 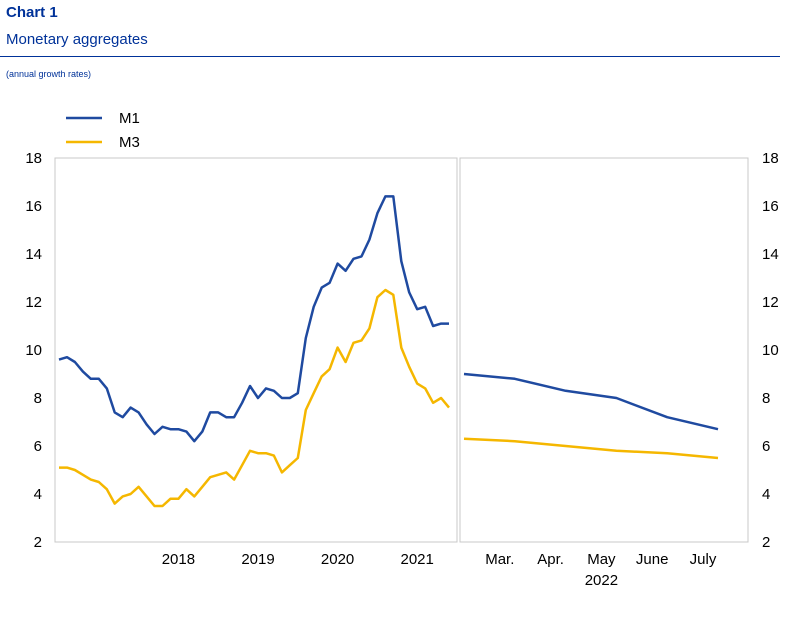 What do you see at coordinates (38, 398) in the screenshot?
I see `y-tick-label-left: 8` at bounding box center [38, 398].